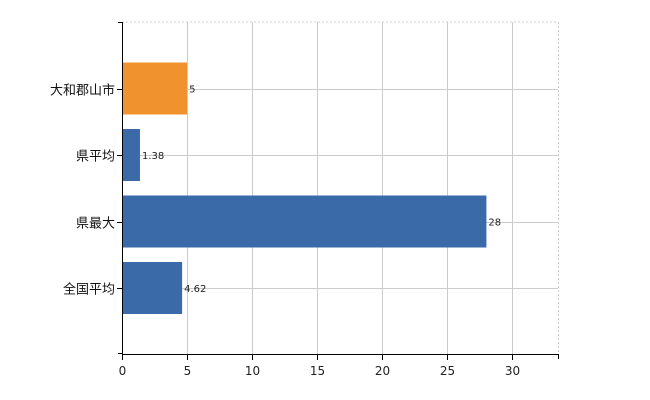 The height and width of the screenshot is (400, 650). What do you see at coordinates (512, 371) in the screenshot?
I see `x-tick-label: 30` at bounding box center [512, 371].